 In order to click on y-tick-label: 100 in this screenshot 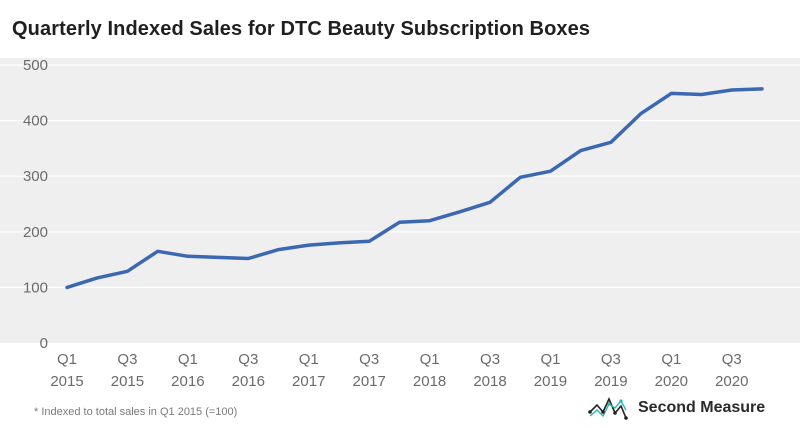, I will do `click(35, 287)`.